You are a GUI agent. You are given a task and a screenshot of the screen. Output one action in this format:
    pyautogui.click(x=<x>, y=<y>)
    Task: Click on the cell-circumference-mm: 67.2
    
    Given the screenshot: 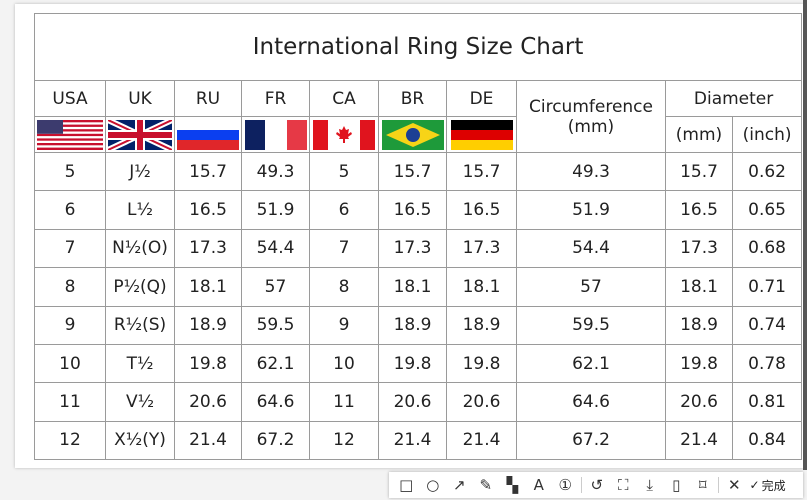 What is the action you would take?
    pyautogui.click(x=591, y=440)
    